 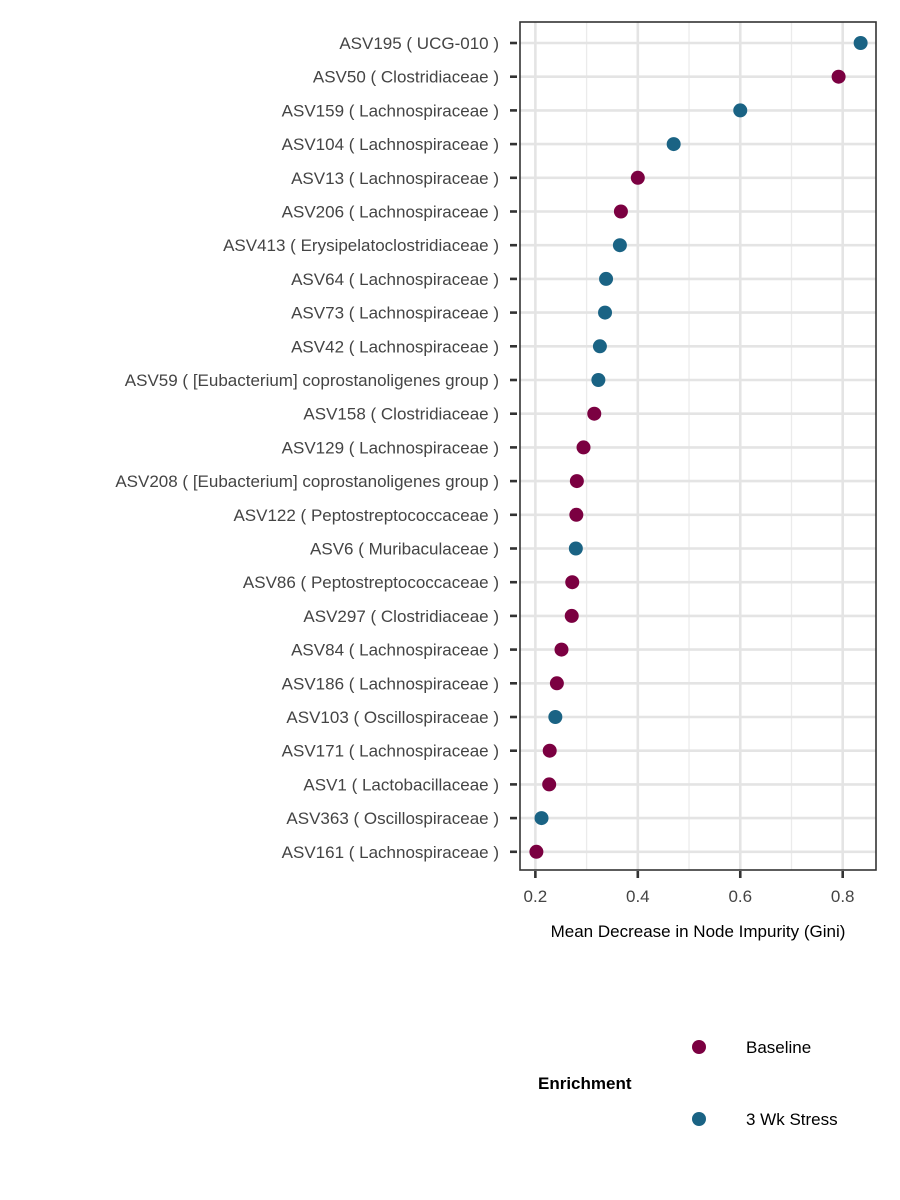 I want to click on legend-label: Baseline, so click(x=778, y=1047).